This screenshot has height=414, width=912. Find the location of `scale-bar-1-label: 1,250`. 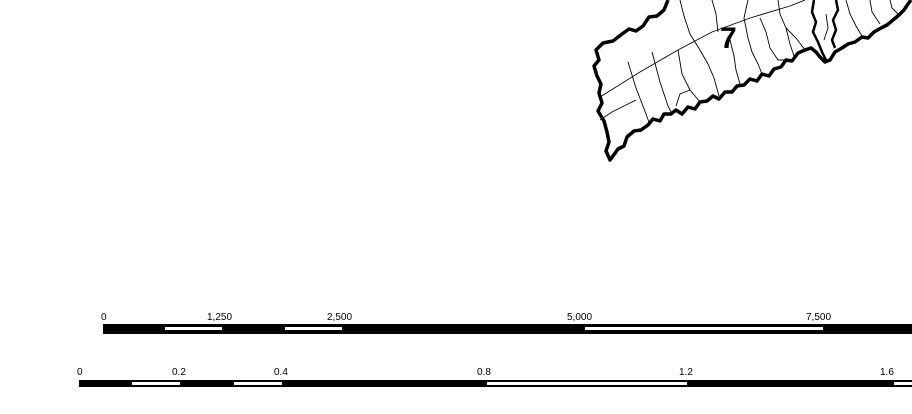

scale-bar-1-label: 1,250 is located at coordinates (219, 317).